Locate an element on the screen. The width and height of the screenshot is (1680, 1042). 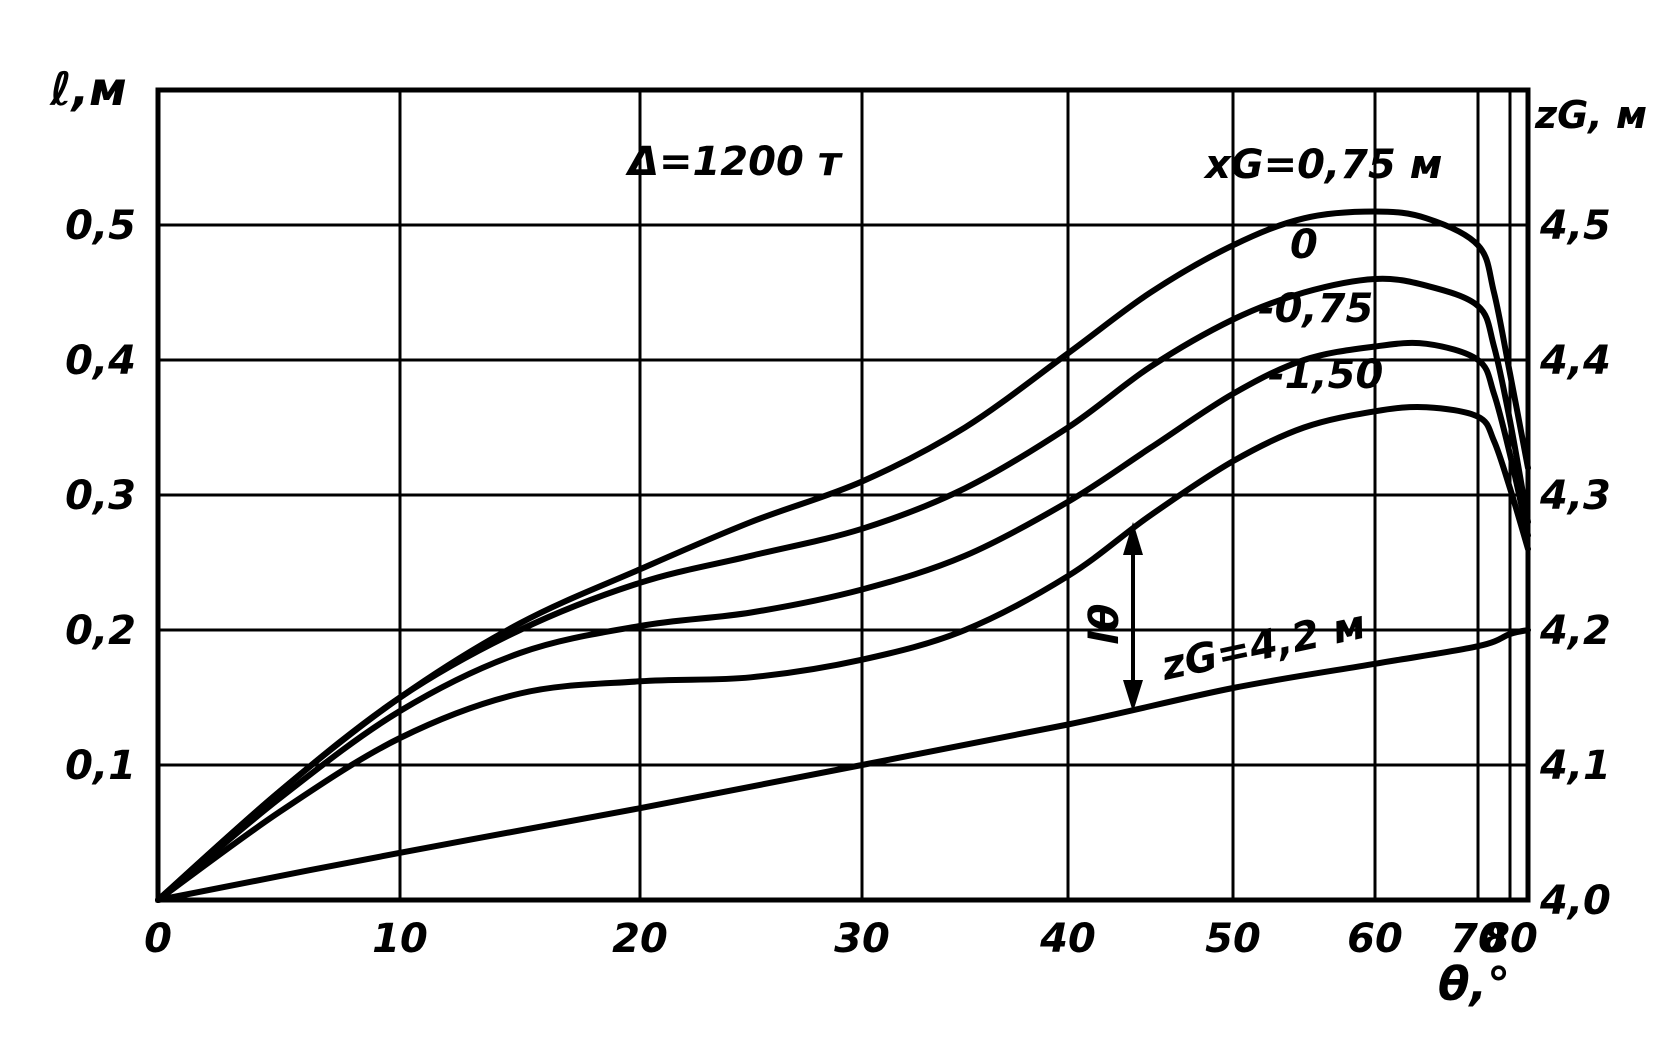
displacement-label: Δ=1200 т is located at coordinates (734, 162).